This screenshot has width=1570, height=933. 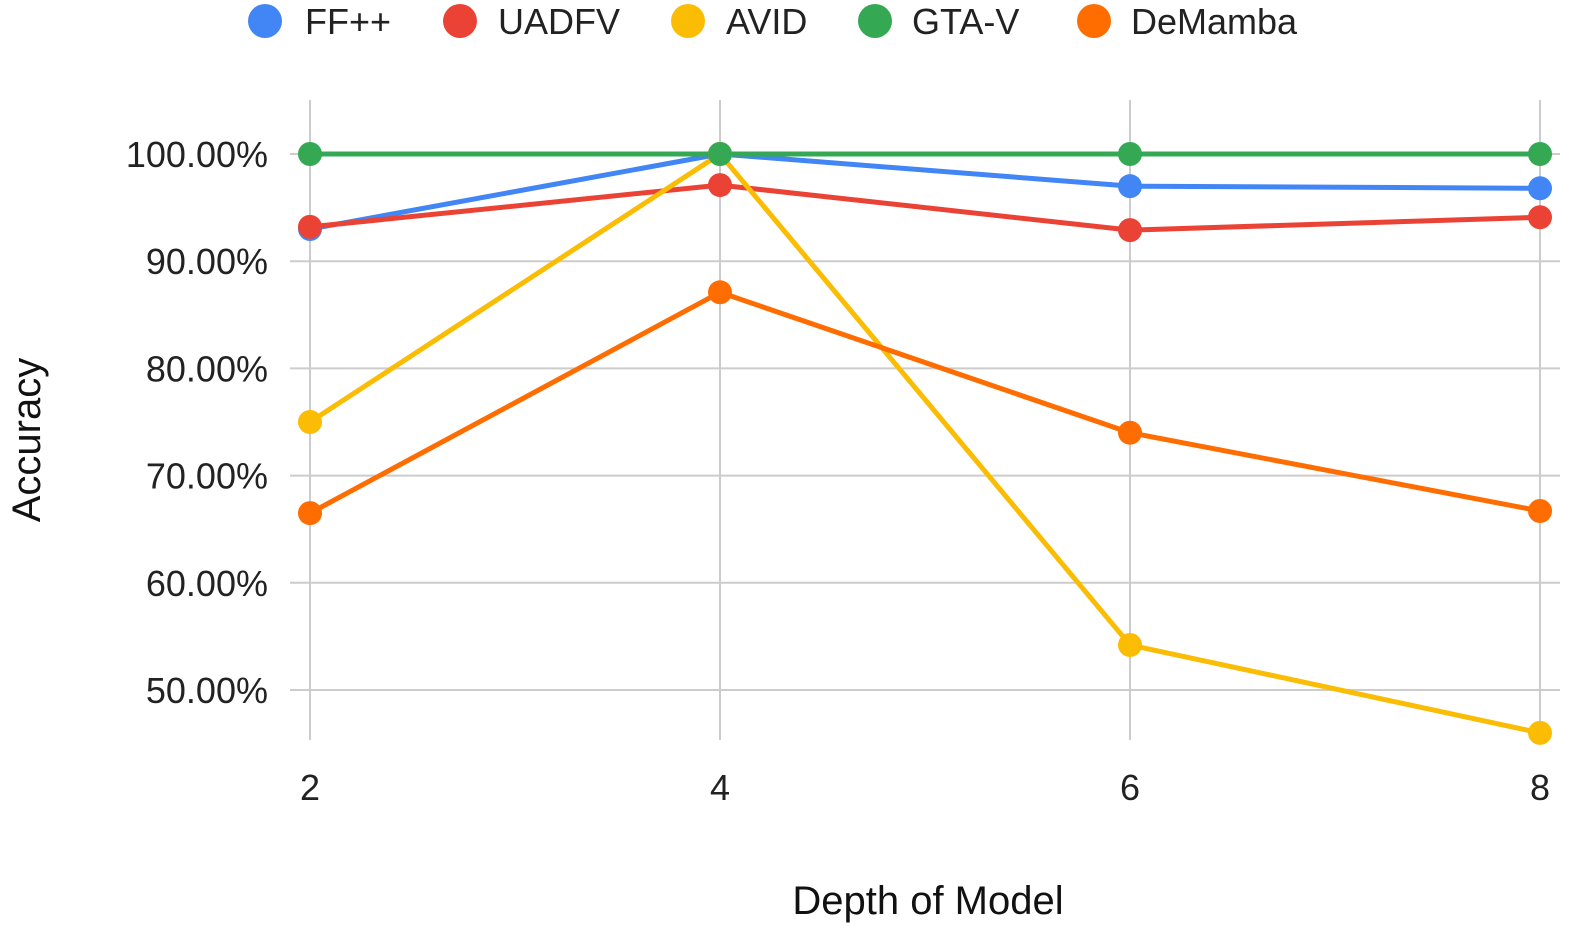 What do you see at coordinates (1214, 21) in the screenshot?
I see `legend-label: DeMamba` at bounding box center [1214, 21].